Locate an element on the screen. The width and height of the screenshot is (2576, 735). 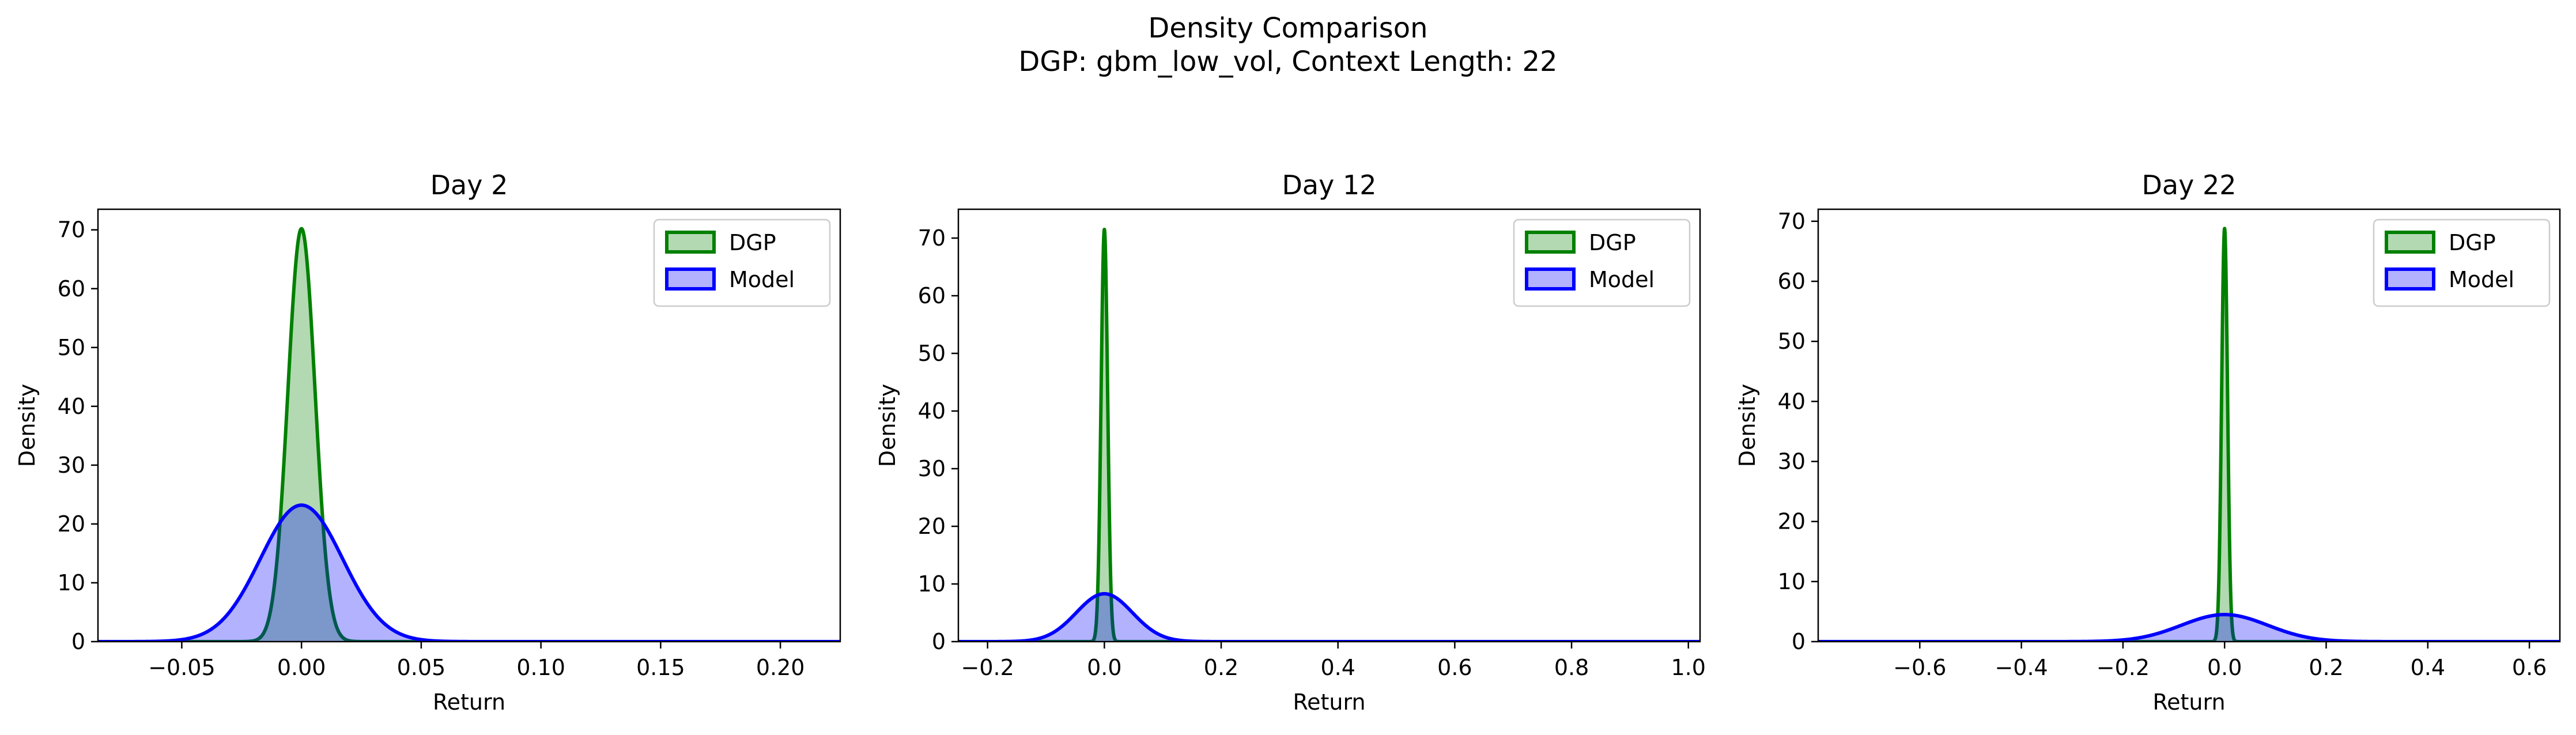
x-tick-label: −0.05 is located at coordinates (181, 667).